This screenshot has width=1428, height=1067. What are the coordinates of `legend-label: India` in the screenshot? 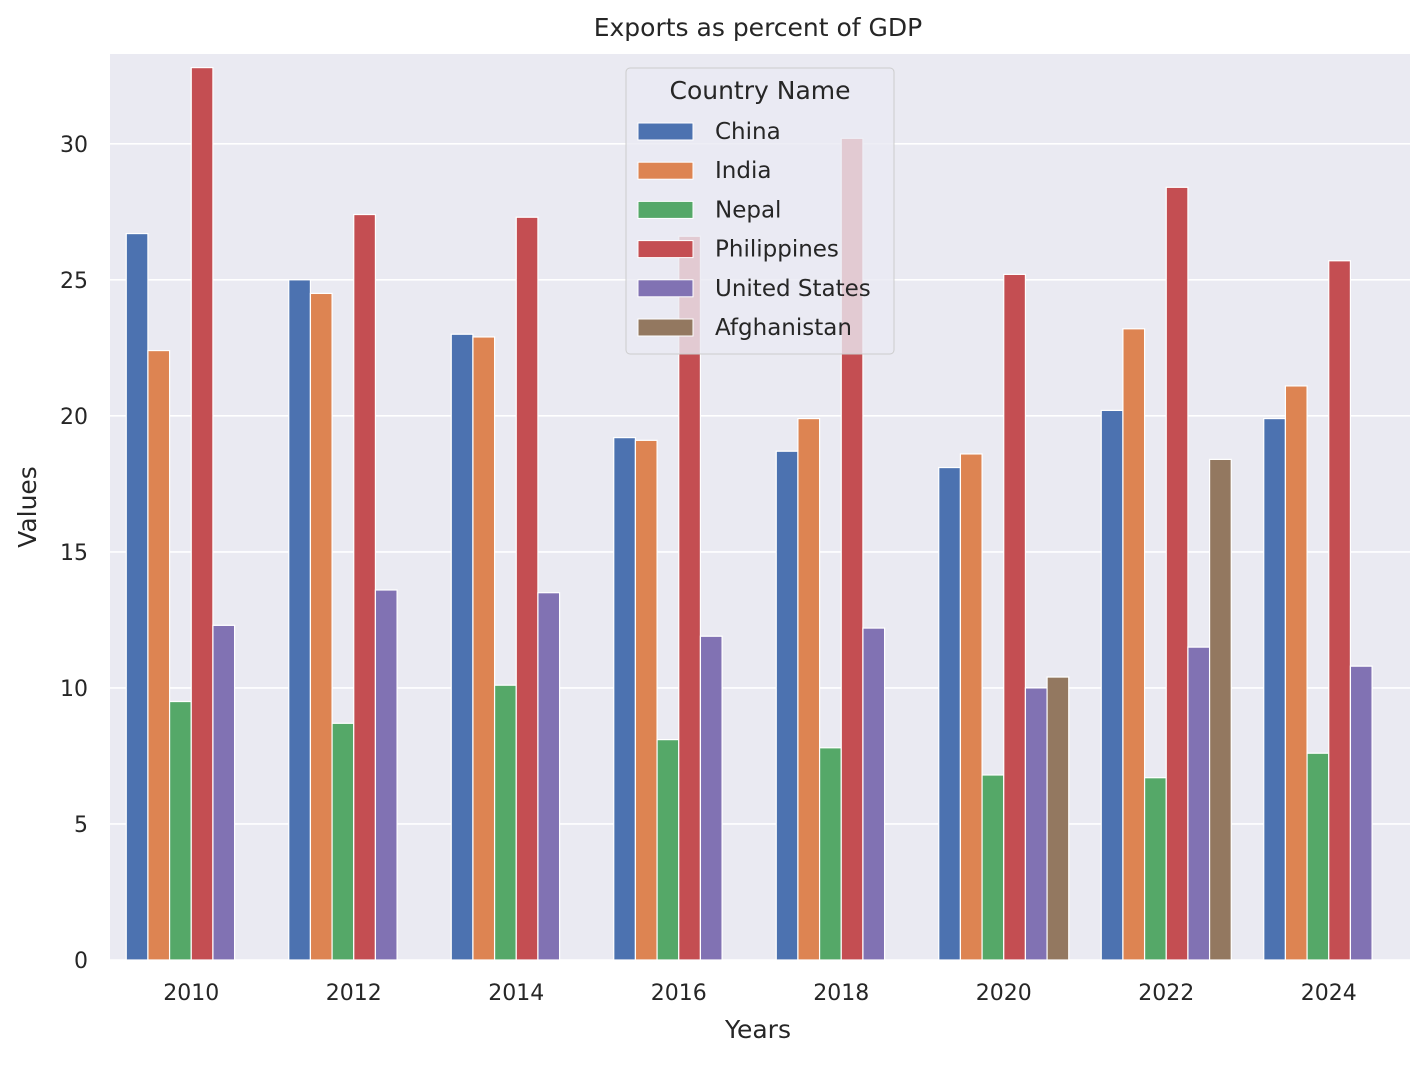 It's located at (743, 171).